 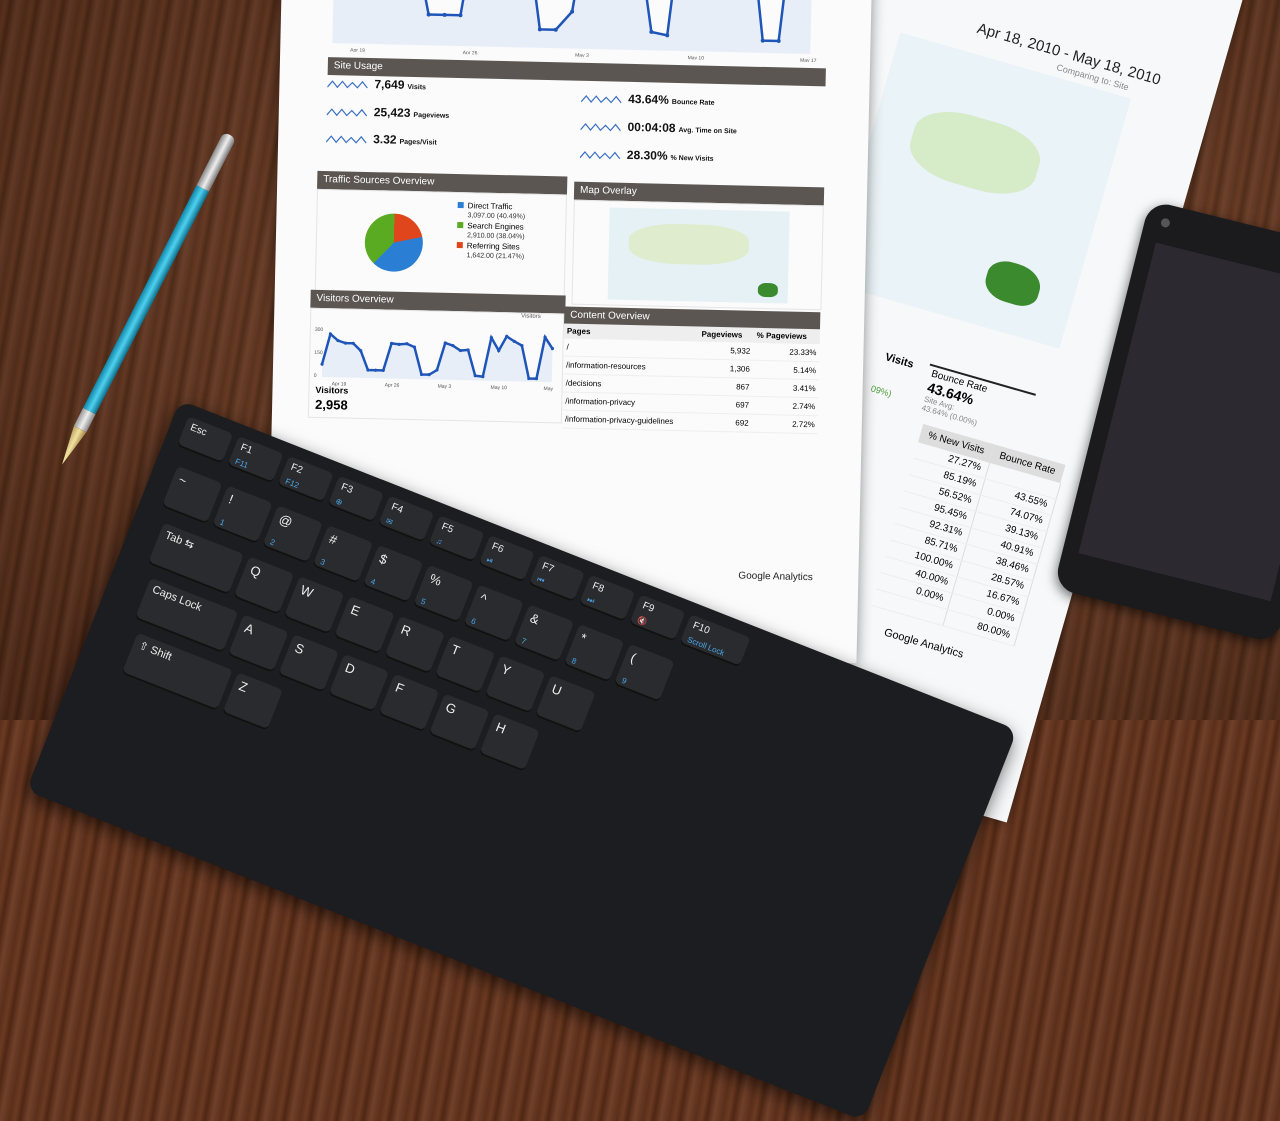 What do you see at coordinates (359, 683) in the screenshot?
I see `key: D` at bounding box center [359, 683].